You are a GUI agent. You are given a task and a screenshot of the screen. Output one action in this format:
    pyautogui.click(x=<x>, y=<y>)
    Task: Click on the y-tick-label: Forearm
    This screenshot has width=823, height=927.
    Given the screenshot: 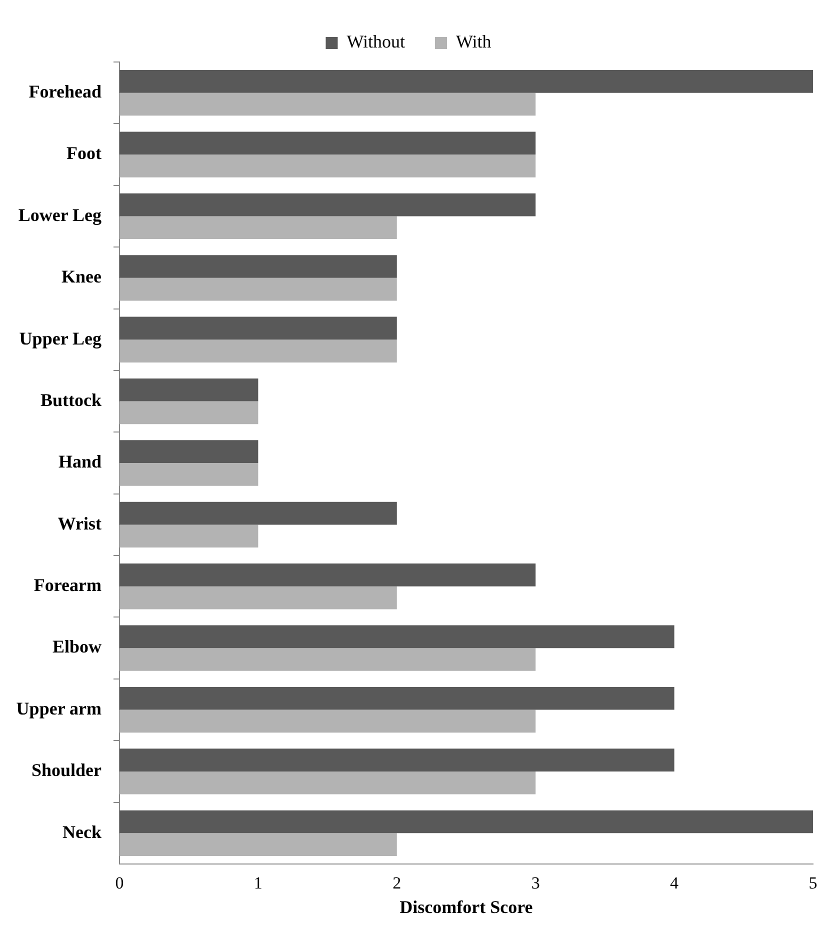 What is the action you would take?
    pyautogui.click(x=68, y=585)
    